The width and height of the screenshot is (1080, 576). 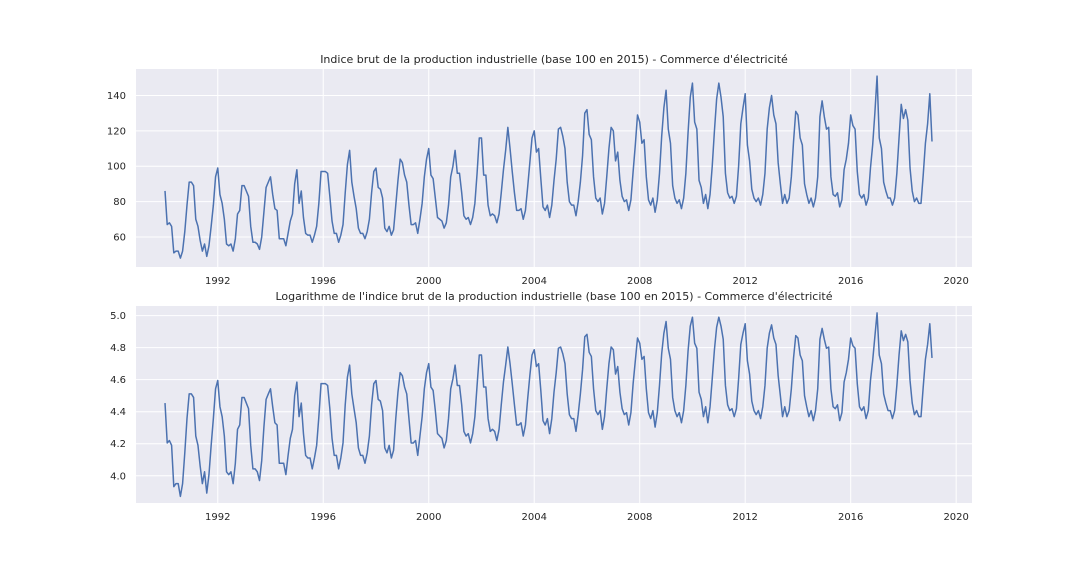 I want to click on y-tick-label: 140, so click(x=116, y=96).